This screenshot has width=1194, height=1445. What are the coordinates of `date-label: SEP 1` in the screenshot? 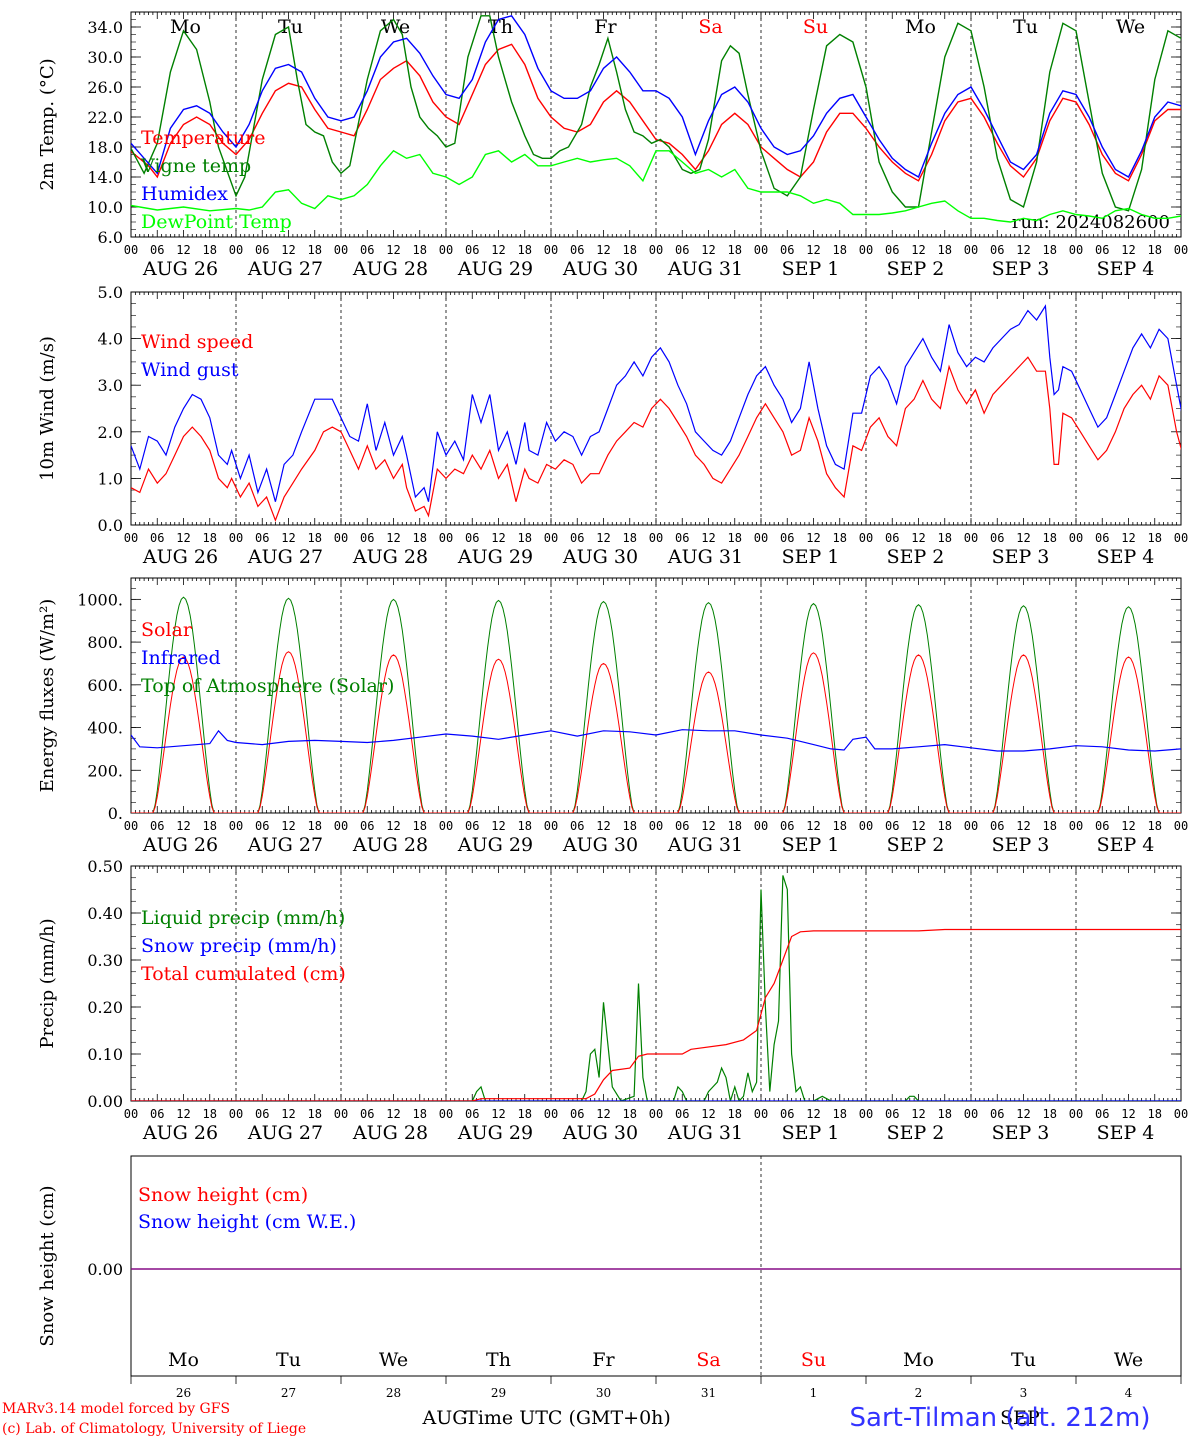 It's located at (811, 269).